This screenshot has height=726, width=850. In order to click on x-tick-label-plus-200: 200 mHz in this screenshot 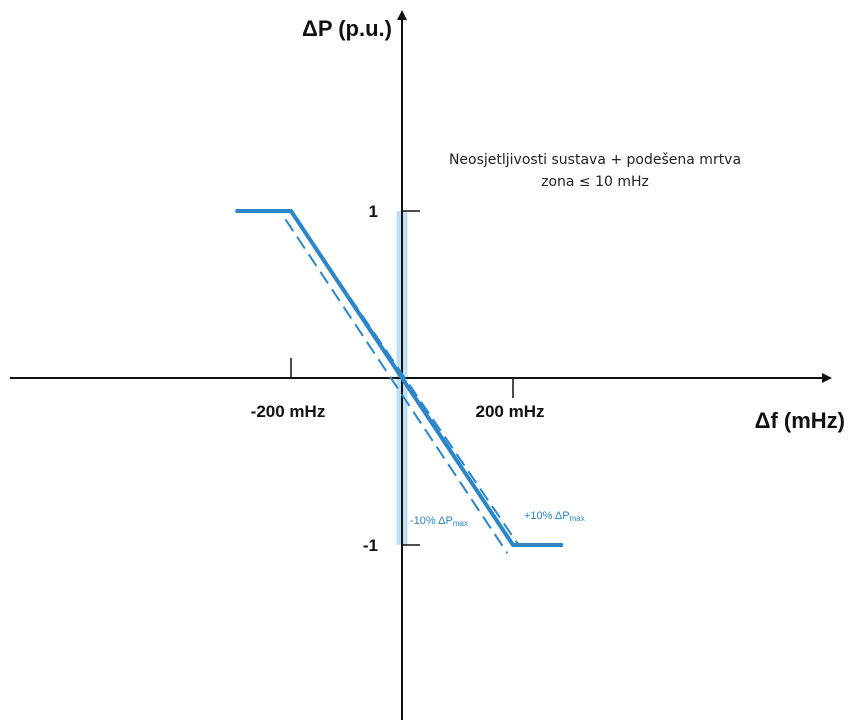, I will do `click(510, 411)`.